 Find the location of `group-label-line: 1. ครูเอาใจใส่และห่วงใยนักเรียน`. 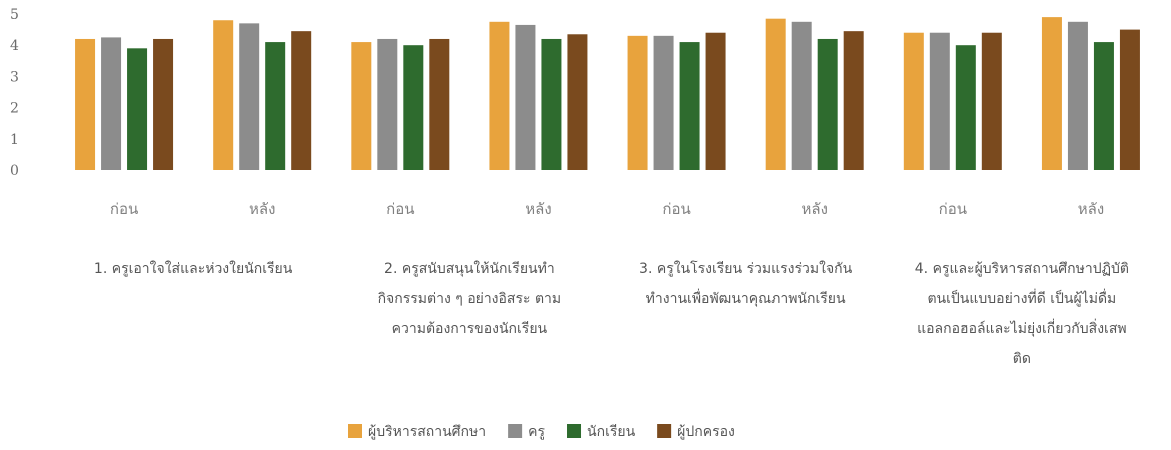

group-label-line: 1. ครูเอาใจใส่และห่วงใยนักเรียน is located at coordinates (193, 268).